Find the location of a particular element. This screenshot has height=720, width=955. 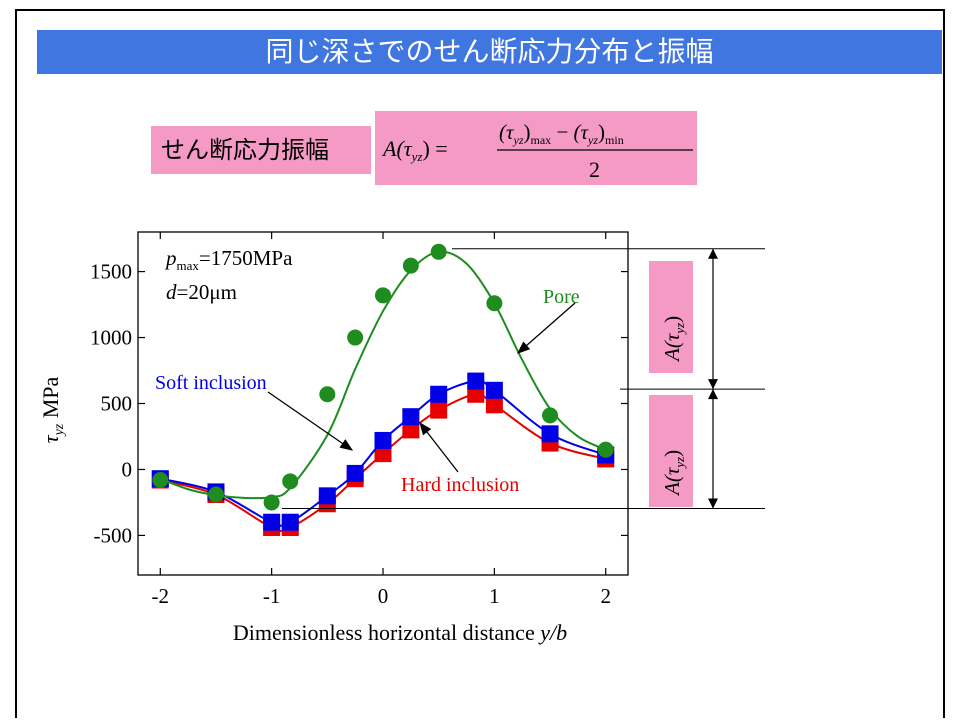

y-tick-label: 0 is located at coordinates (127, 469).